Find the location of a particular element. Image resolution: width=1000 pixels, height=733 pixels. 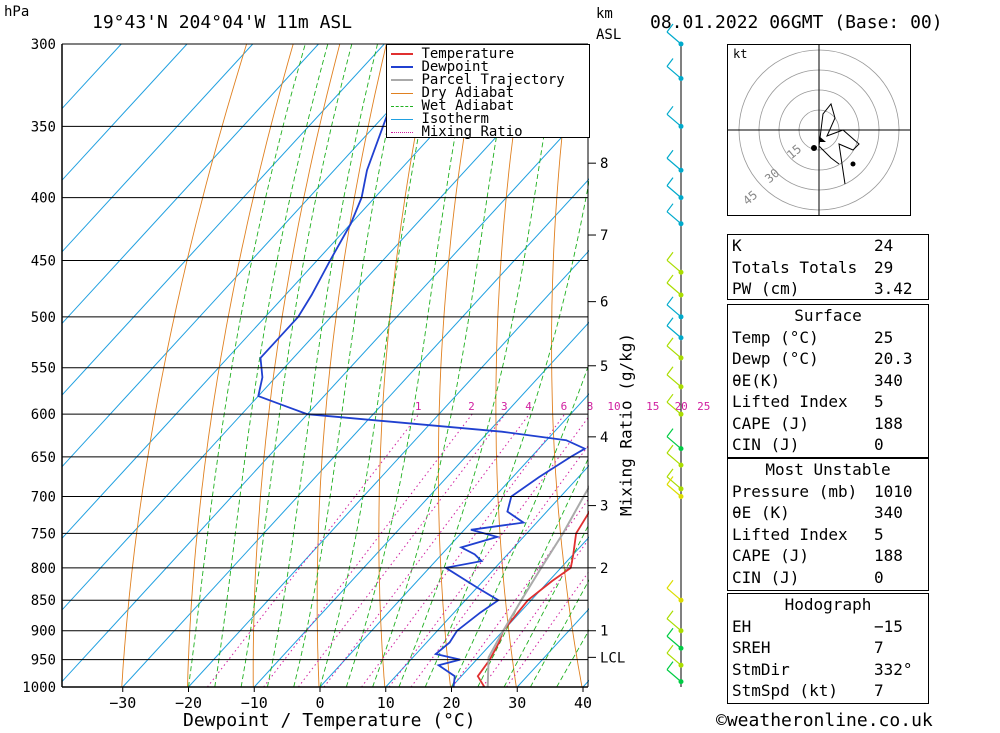

hodograph-unit: kt is located at coordinates (740, 54).